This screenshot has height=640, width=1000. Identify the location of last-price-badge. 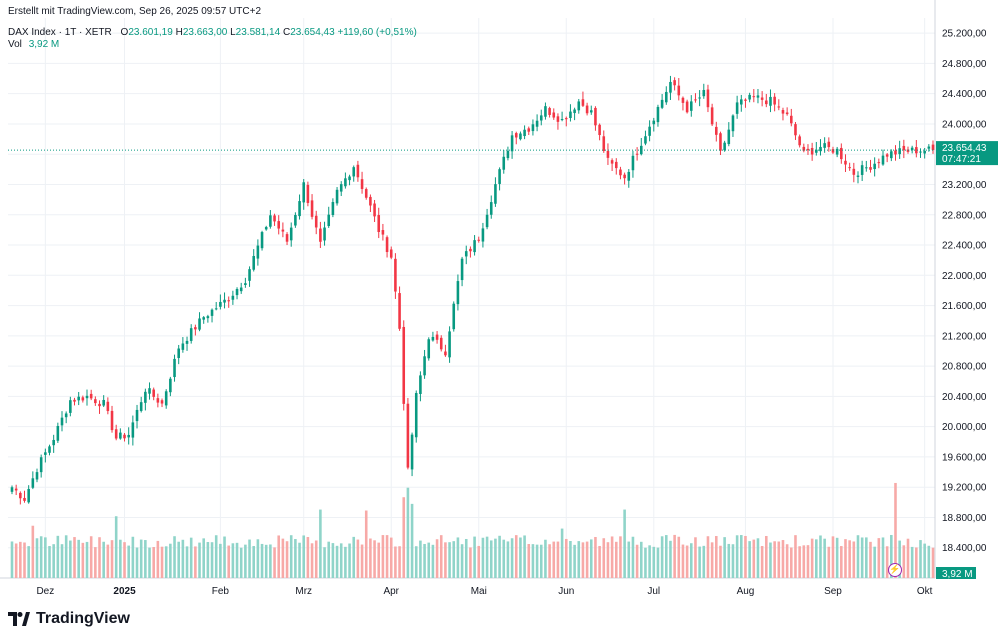
(967, 153).